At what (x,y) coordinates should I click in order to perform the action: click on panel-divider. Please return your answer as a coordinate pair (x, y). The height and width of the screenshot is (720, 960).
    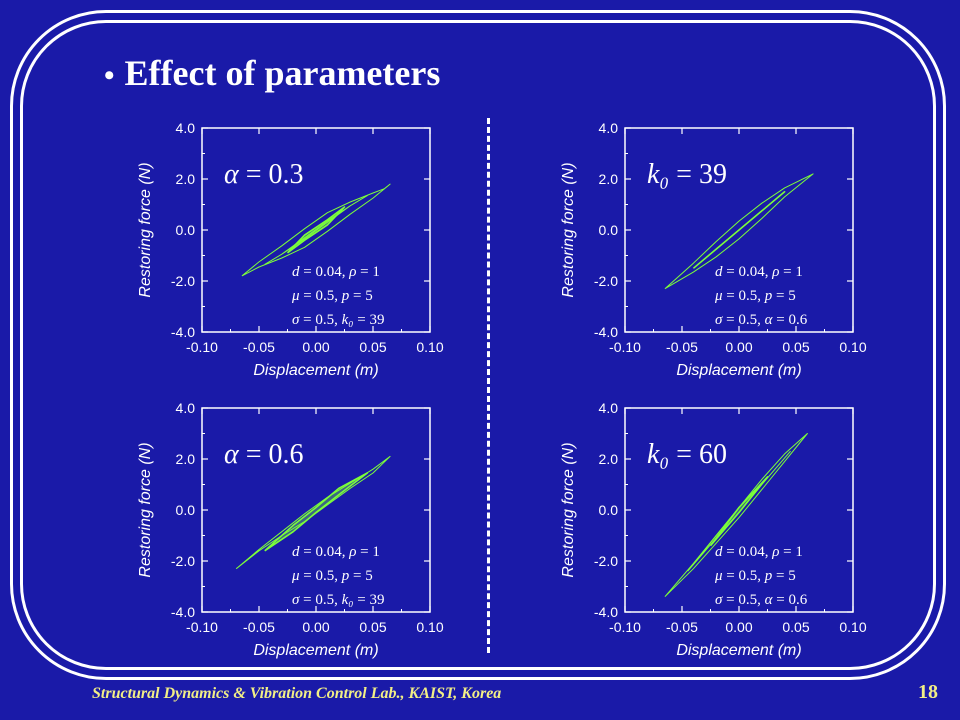
    Looking at the image, I should click on (488, 385).